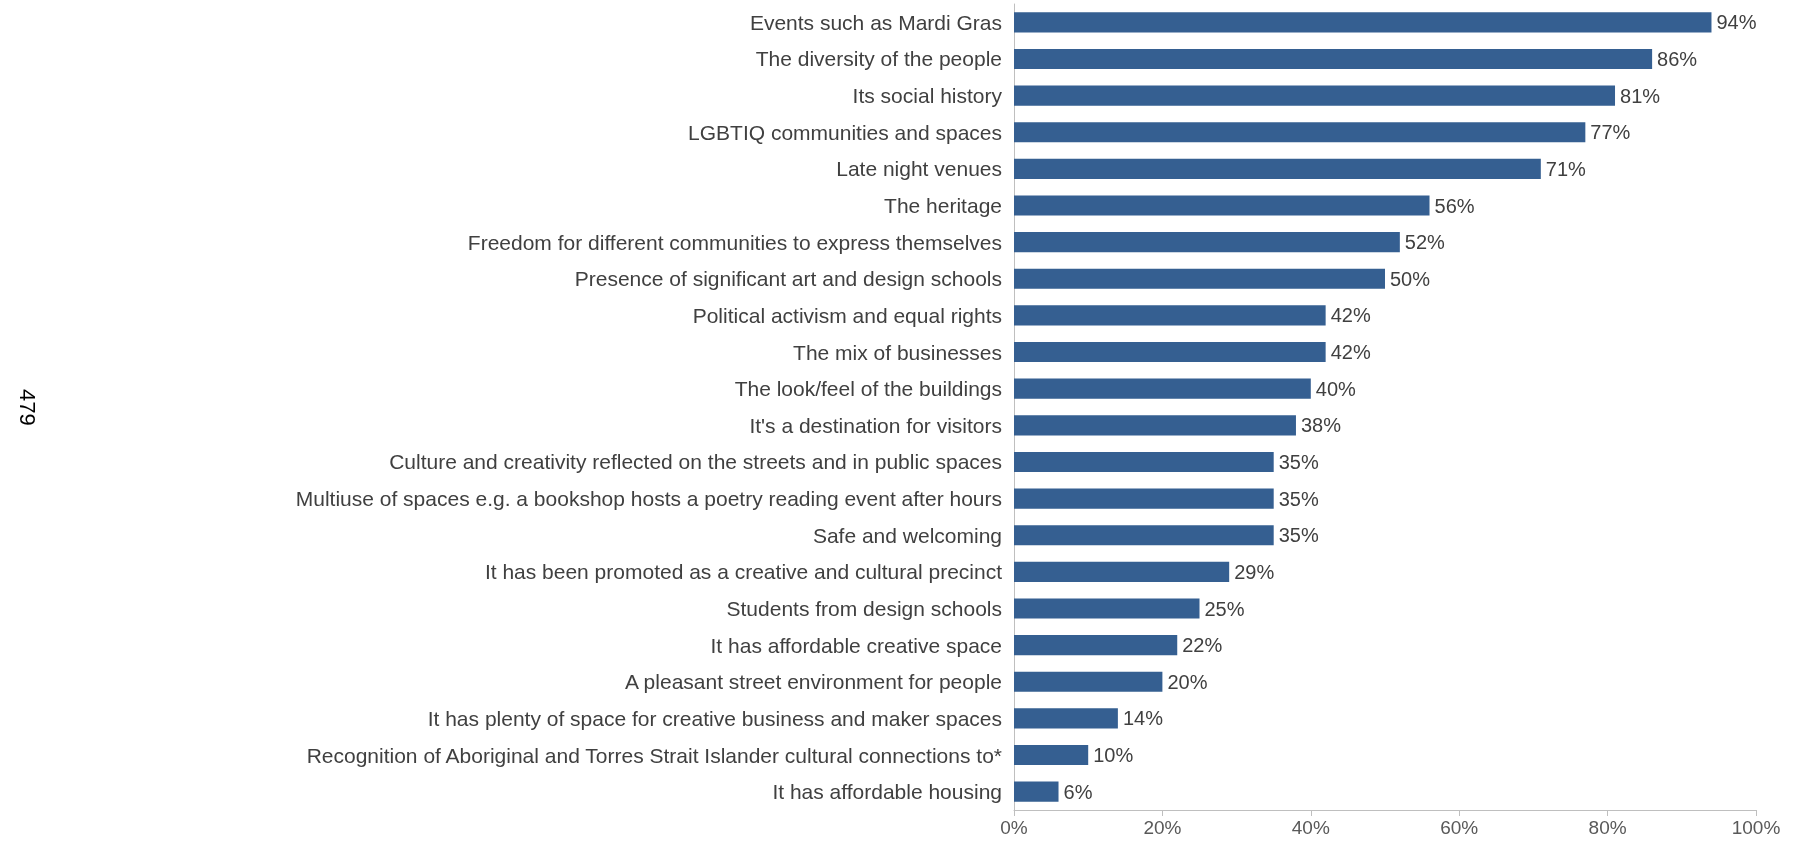  I want to click on y-tick-label: It has been promoted as a creative and cultural precinct, so click(743, 572).